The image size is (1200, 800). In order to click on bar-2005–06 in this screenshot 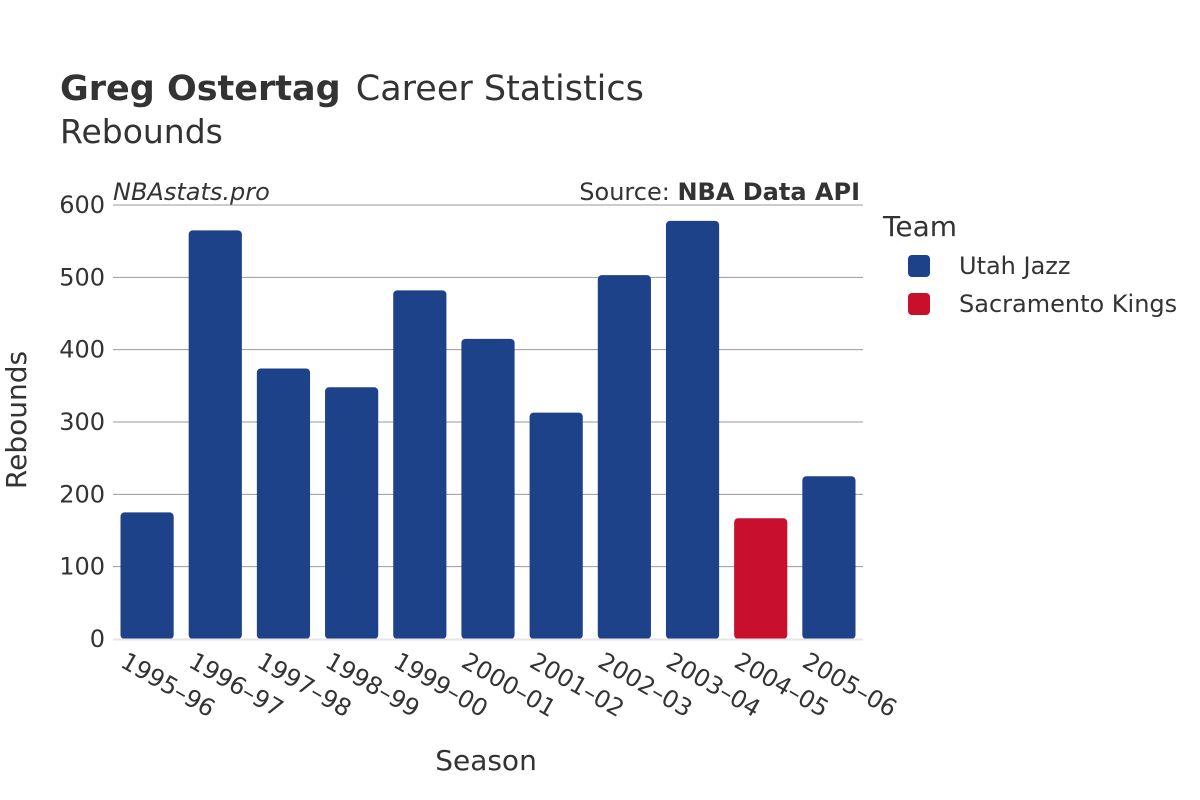, I will do `click(829, 557)`.